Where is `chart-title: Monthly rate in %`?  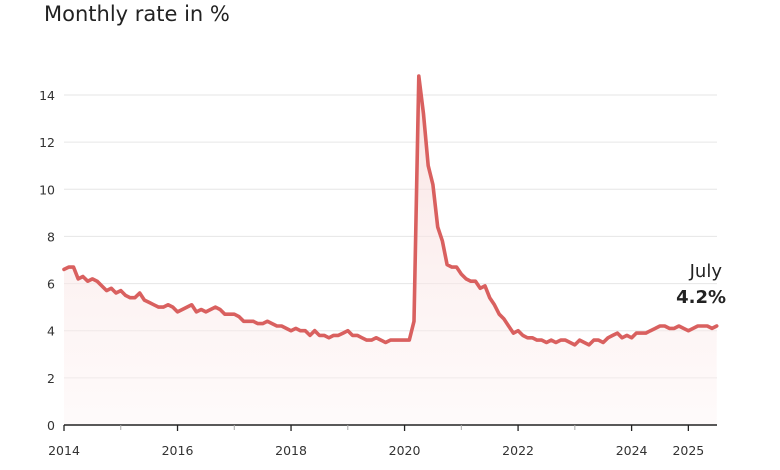 chart-title: Monthly rate in % is located at coordinates (137, 14).